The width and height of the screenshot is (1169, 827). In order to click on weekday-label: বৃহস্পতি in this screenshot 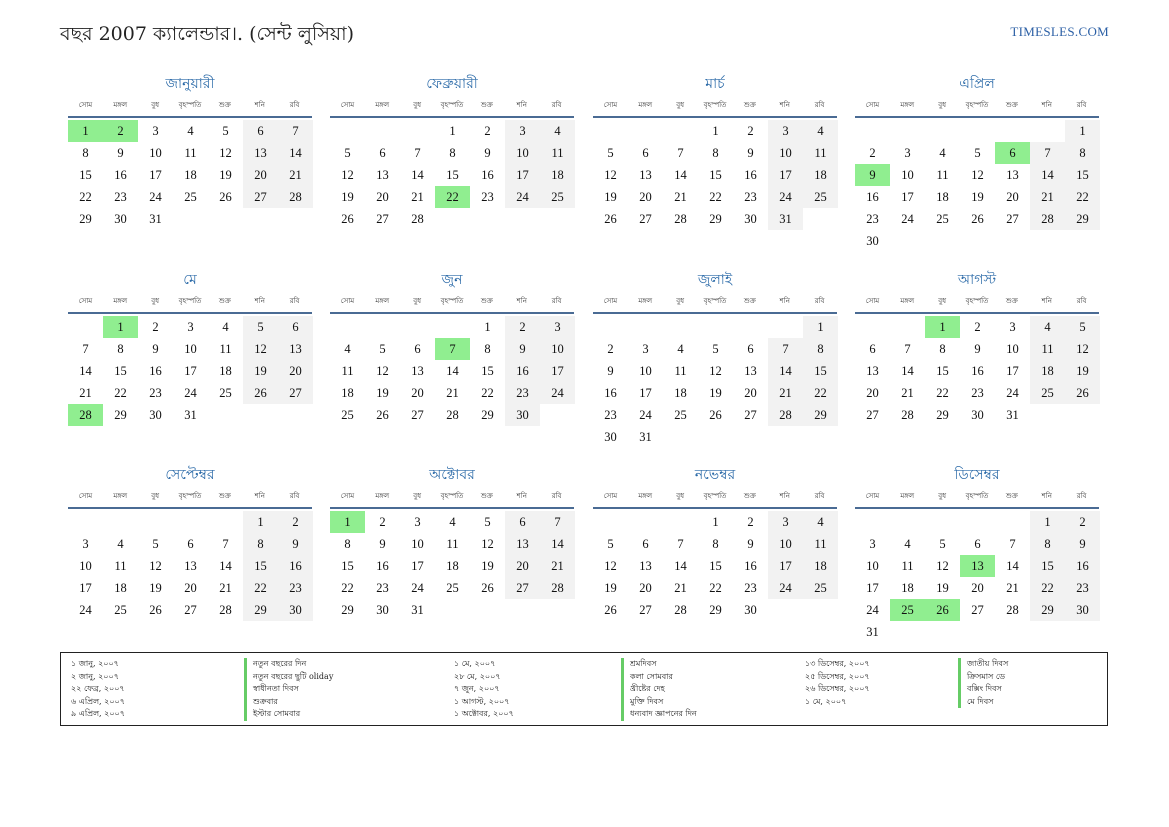, I will do `click(715, 496)`.